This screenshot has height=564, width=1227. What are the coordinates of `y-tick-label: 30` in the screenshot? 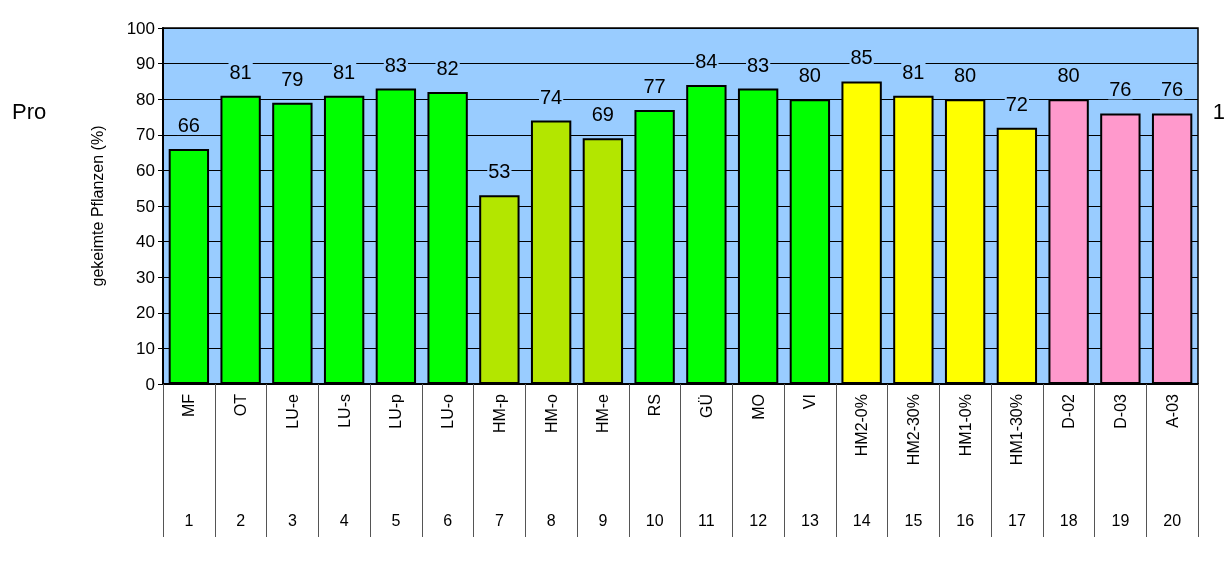 It's located at (145, 277).